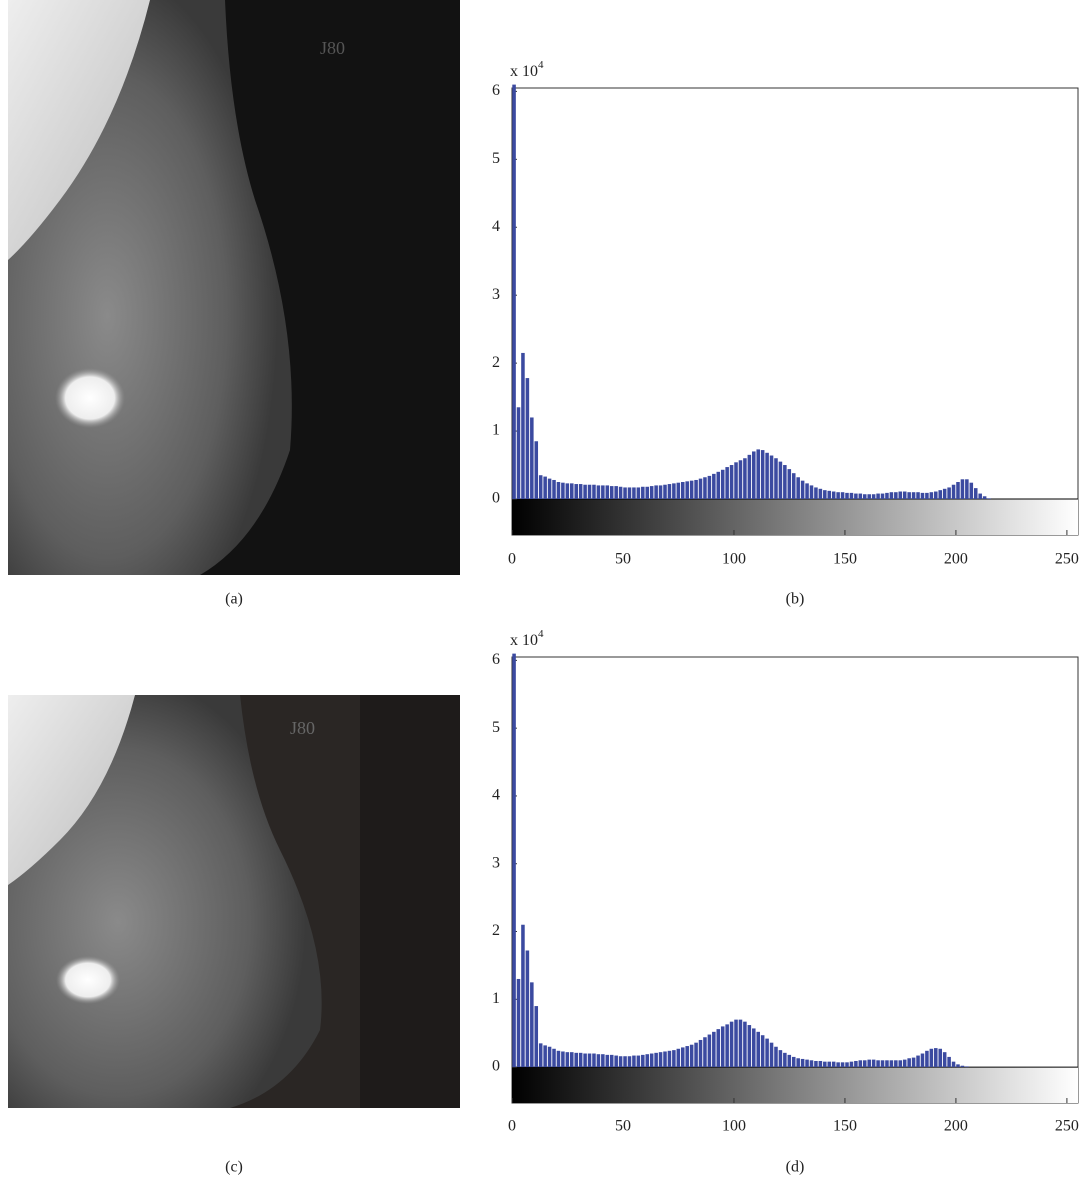 Image resolution: width=1088 pixels, height=1181 pixels. I want to click on multiplier-base: x 10, so click(524, 640).